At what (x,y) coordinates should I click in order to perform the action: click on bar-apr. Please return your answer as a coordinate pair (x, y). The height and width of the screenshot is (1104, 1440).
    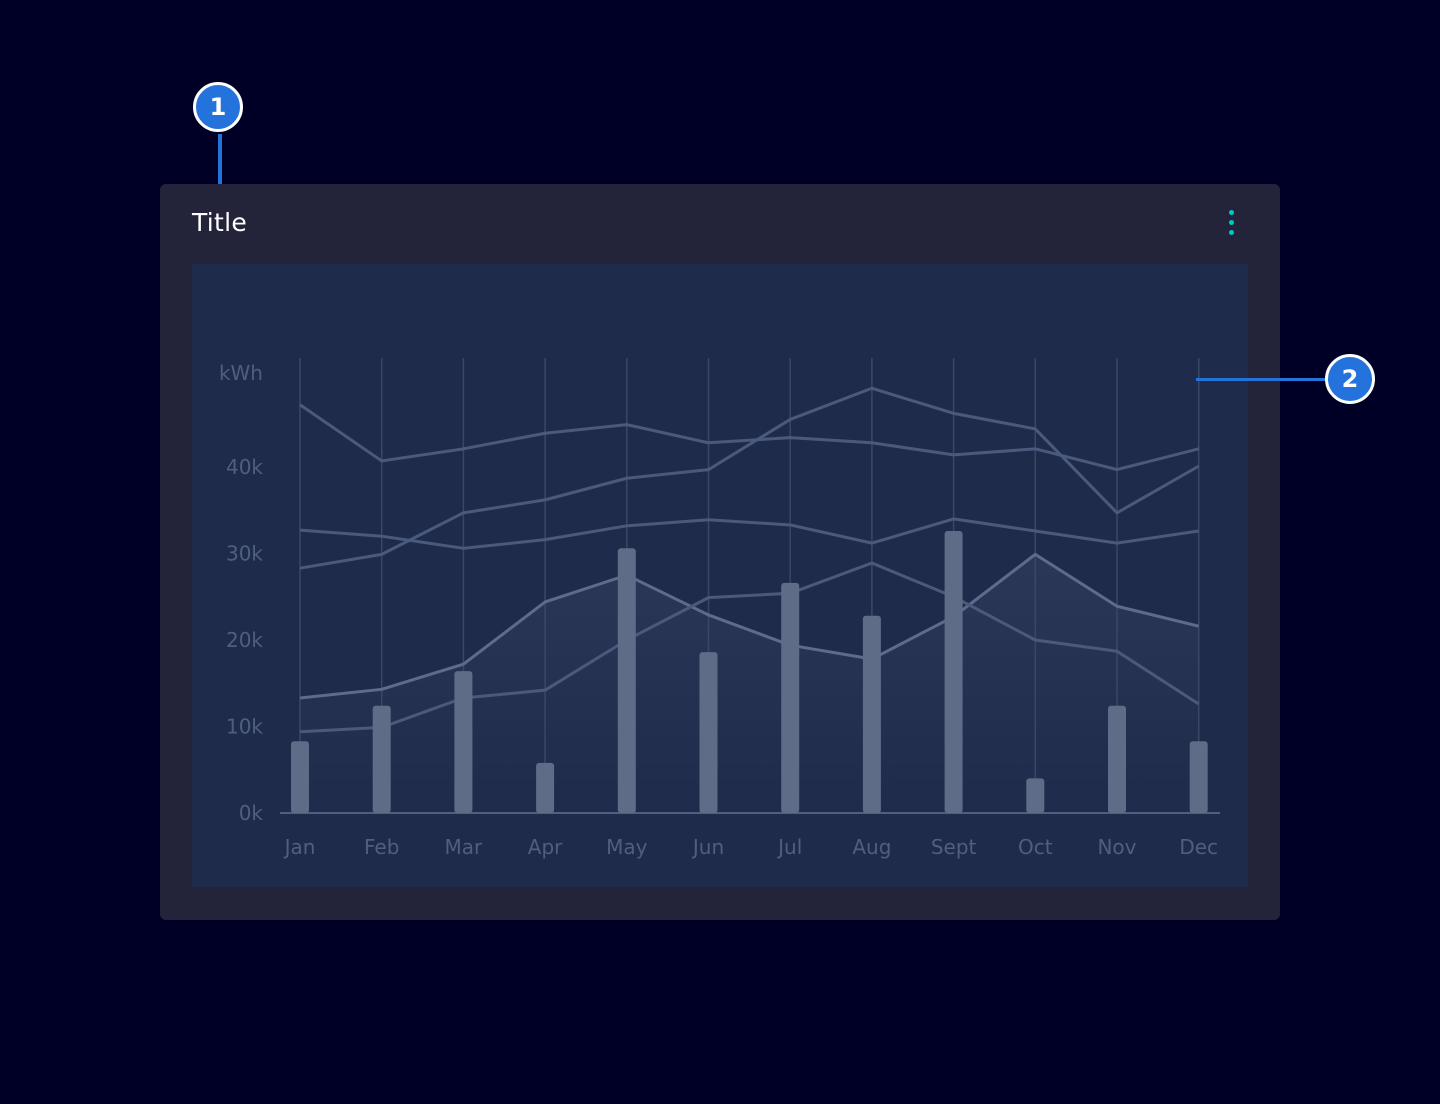
    Looking at the image, I should click on (545, 787).